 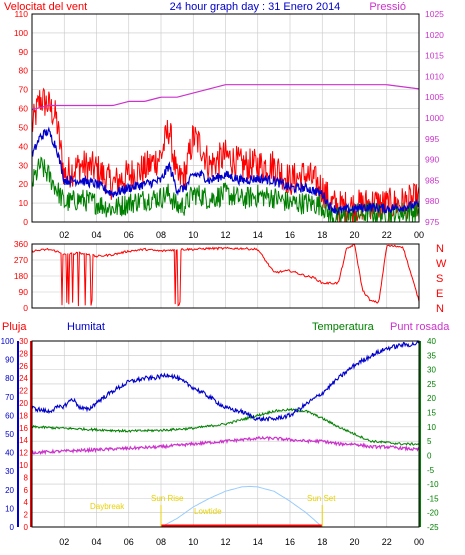 What do you see at coordinates (433, 484) in the screenshot?
I see `temp-tick-label--10: -10` at bounding box center [433, 484].